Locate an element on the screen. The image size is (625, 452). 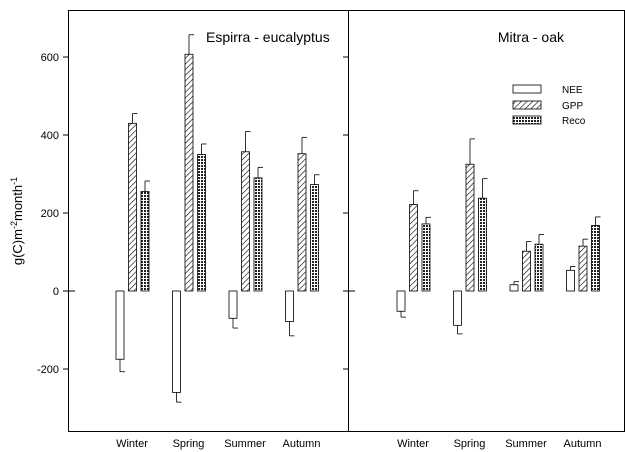
y-tick-label: 600 is located at coordinates (50, 58).